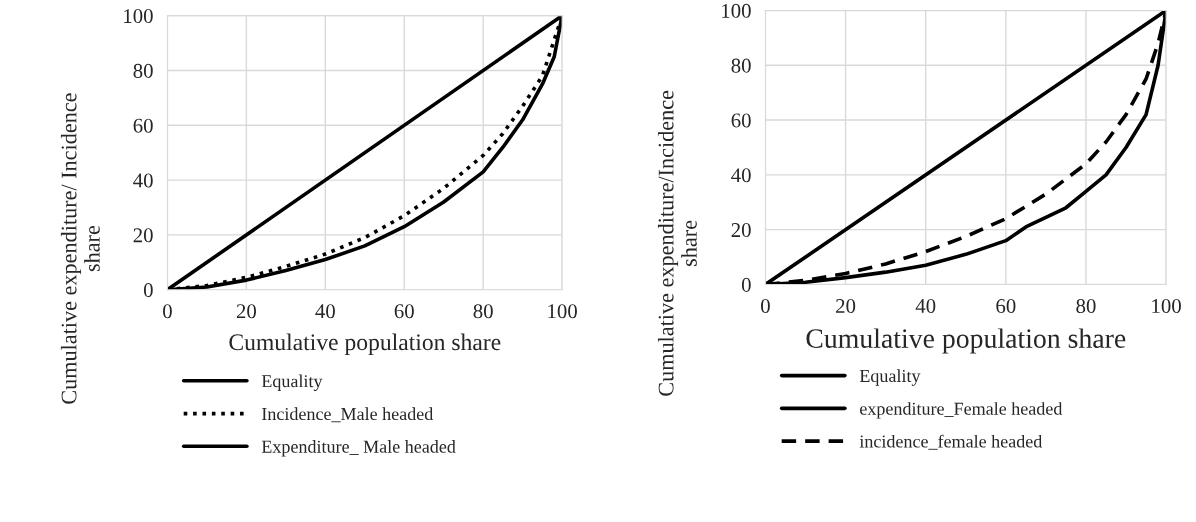  What do you see at coordinates (347, 415) in the screenshot?
I see `legend-label: Incidence_Male headed` at bounding box center [347, 415].